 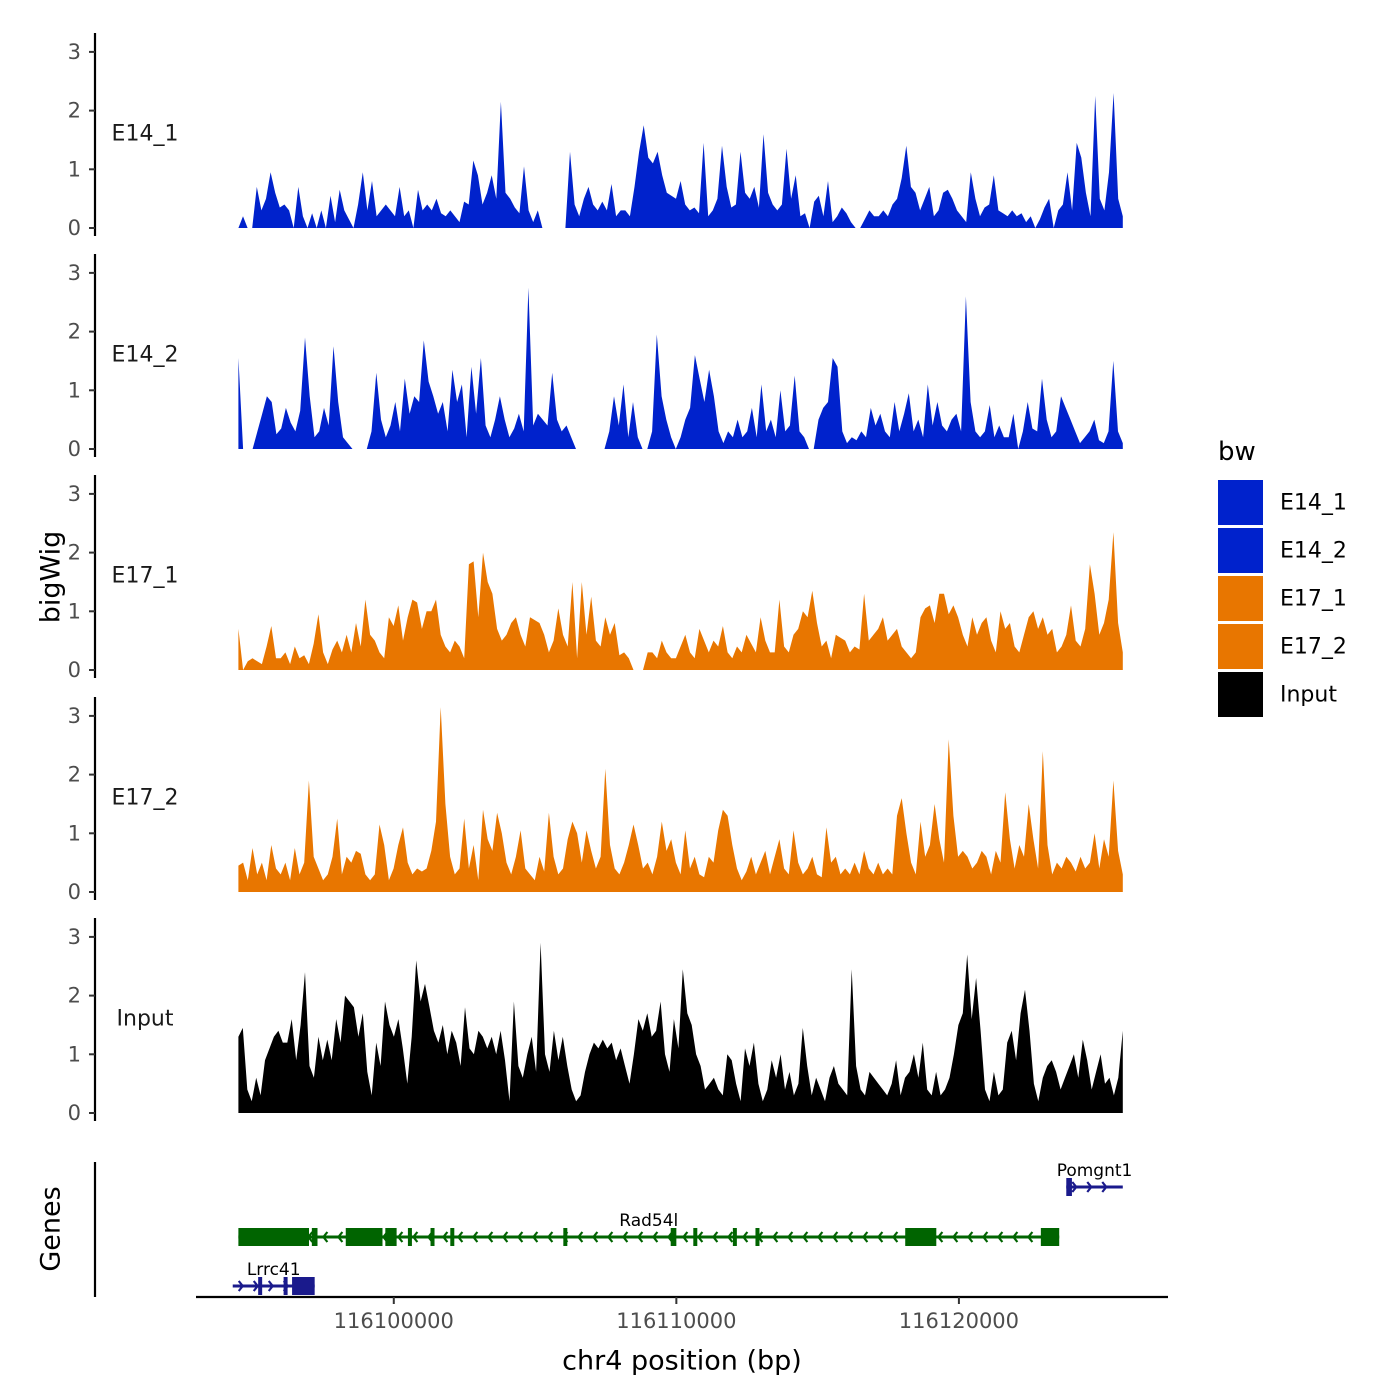 I want to click on genes-axis-title: Genes, so click(x=51, y=1228).